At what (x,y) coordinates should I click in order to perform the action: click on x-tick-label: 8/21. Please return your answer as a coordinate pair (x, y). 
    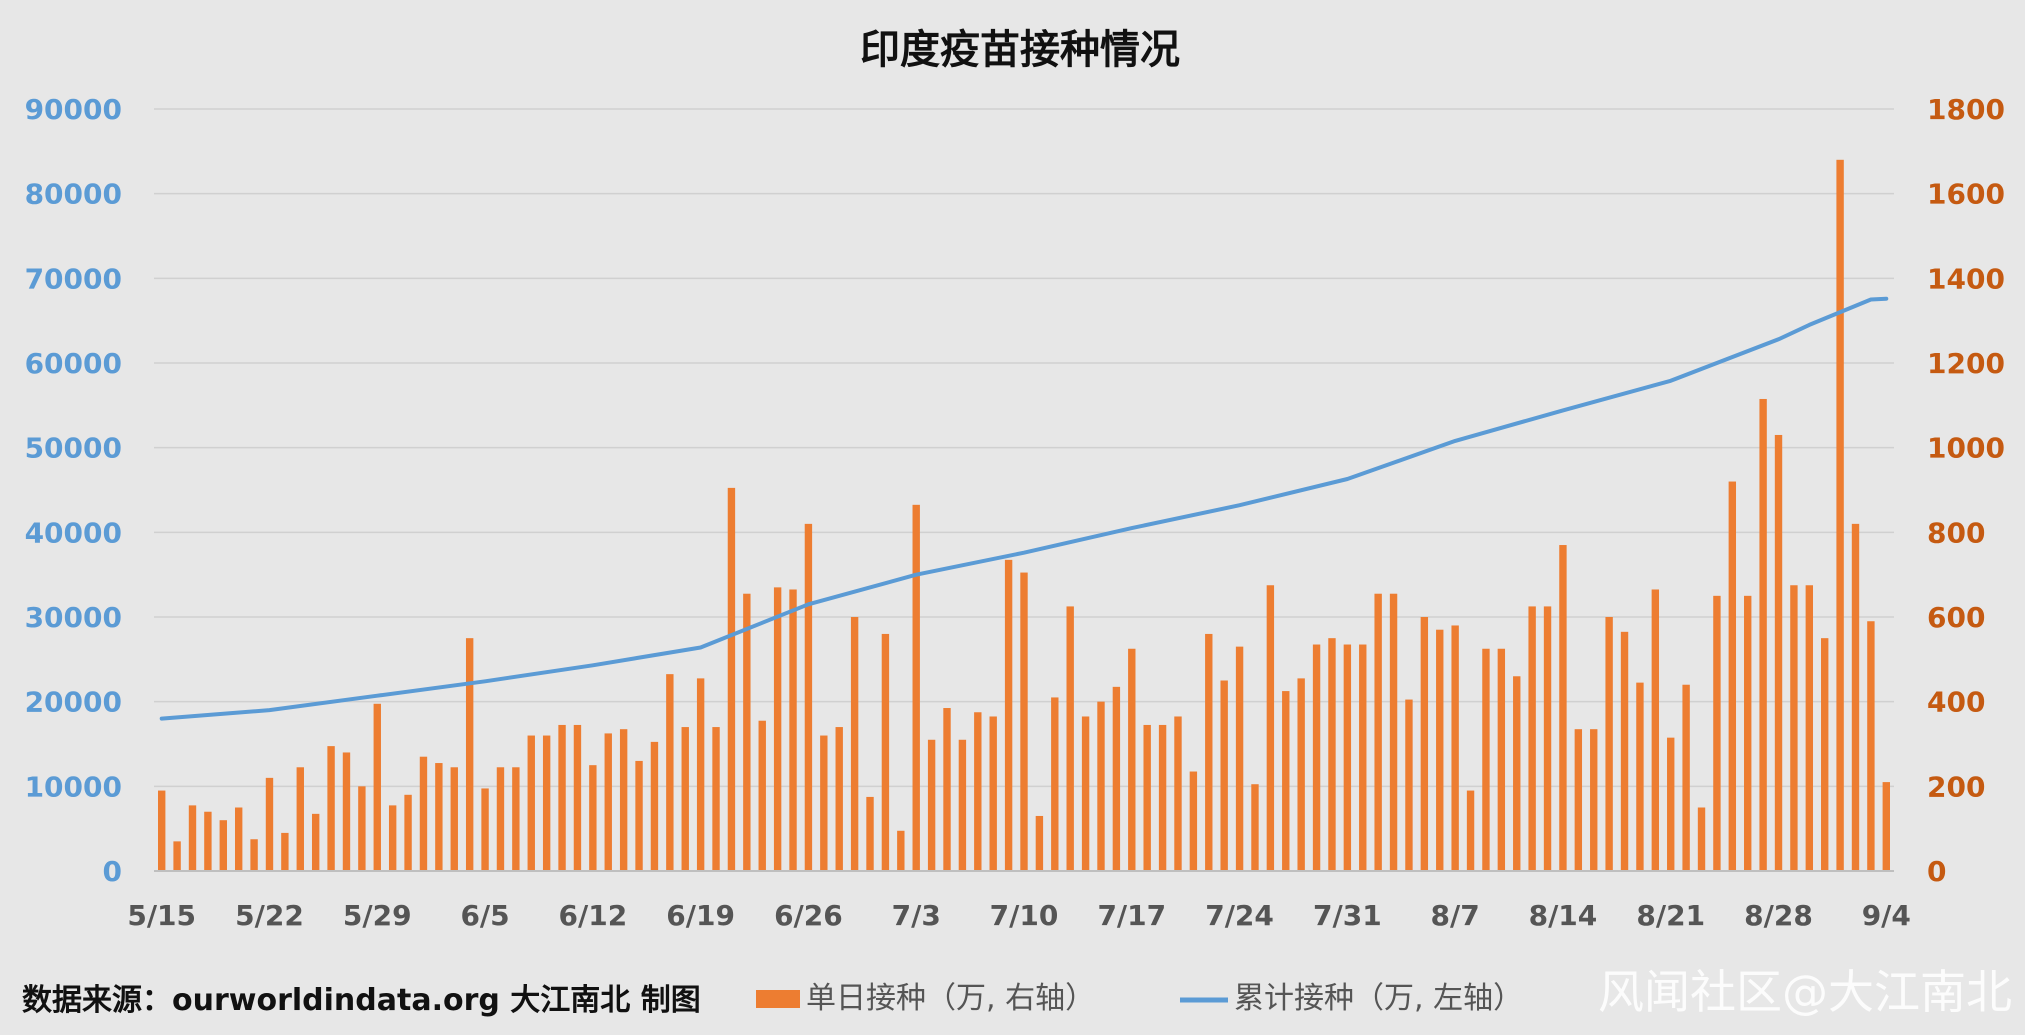
    Looking at the image, I should click on (1670, 915).